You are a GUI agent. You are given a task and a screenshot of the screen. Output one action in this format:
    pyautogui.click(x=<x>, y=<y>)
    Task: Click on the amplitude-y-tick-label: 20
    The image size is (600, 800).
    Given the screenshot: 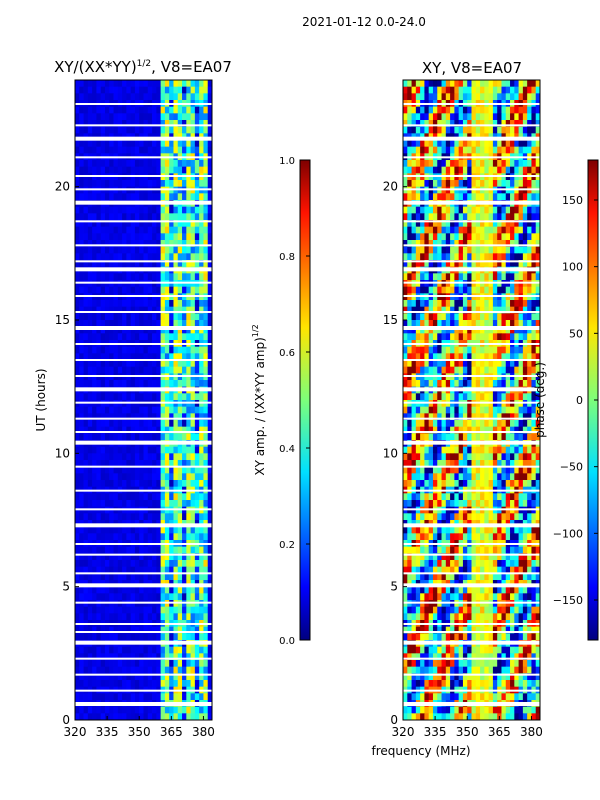 What is the action you would take?
    pyautogui.click(x=62, y=187)
    